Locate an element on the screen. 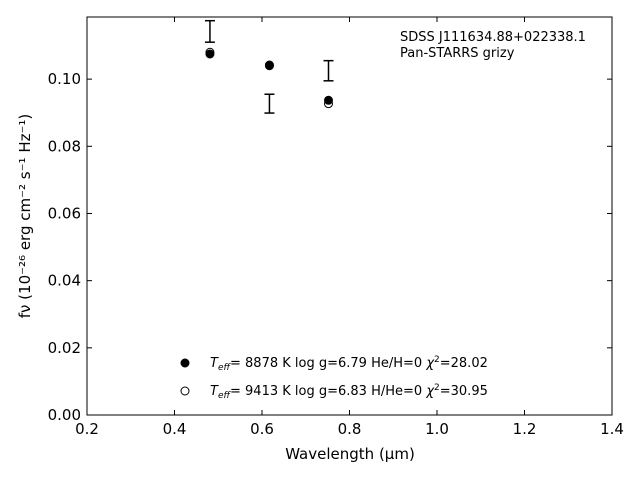 This screenshot has width=640, height=480. x-tick-label: 0.6 is located at coordinates (262, 429).